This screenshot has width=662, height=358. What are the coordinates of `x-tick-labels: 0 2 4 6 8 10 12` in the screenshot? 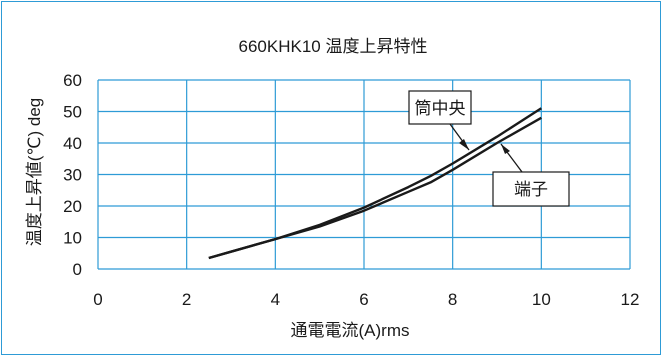 It's located at (366, 299).